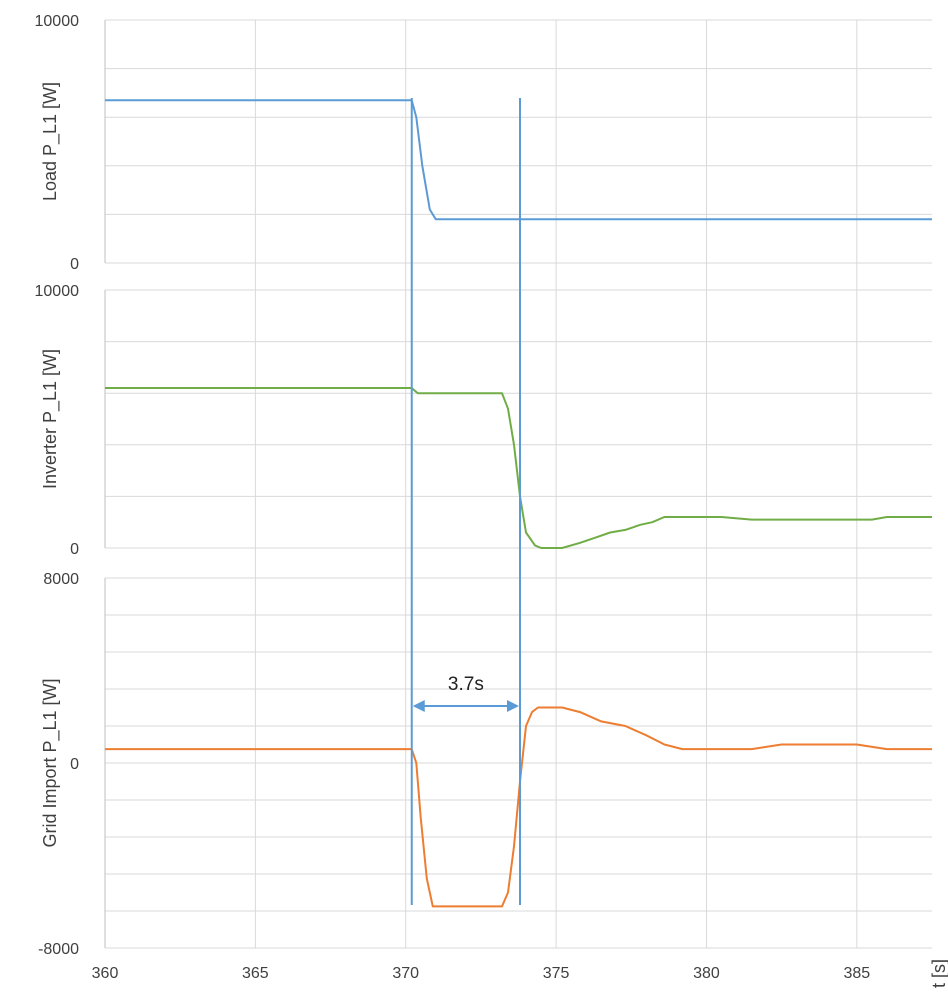  What do you see at coordinates (255, 973) in the screenshot?
I see `x-tick-label: 365` at bounding box center [255, 973].